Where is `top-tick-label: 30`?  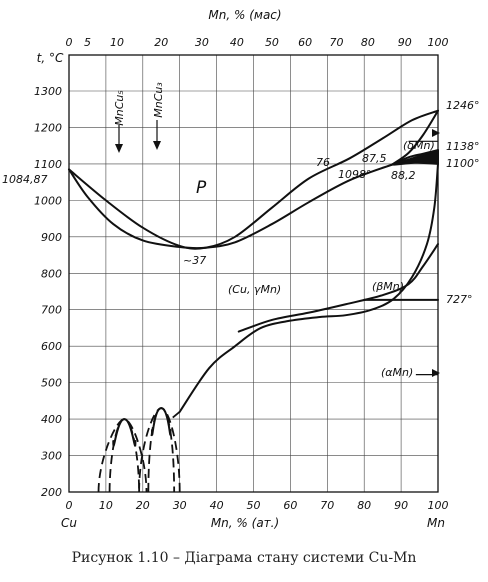 top-tick-label: 30 is located at coordinates (202, 42).